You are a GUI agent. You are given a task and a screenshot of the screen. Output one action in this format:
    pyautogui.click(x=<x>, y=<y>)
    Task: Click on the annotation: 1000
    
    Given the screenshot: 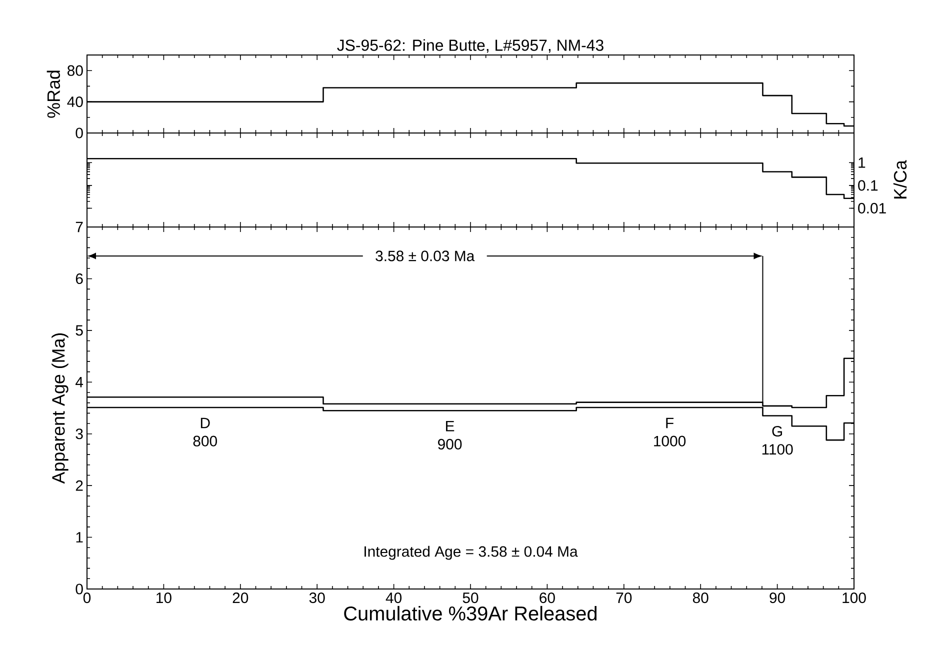 What is the action you would take?
    pyautogui.click(x=670, y=441)
    